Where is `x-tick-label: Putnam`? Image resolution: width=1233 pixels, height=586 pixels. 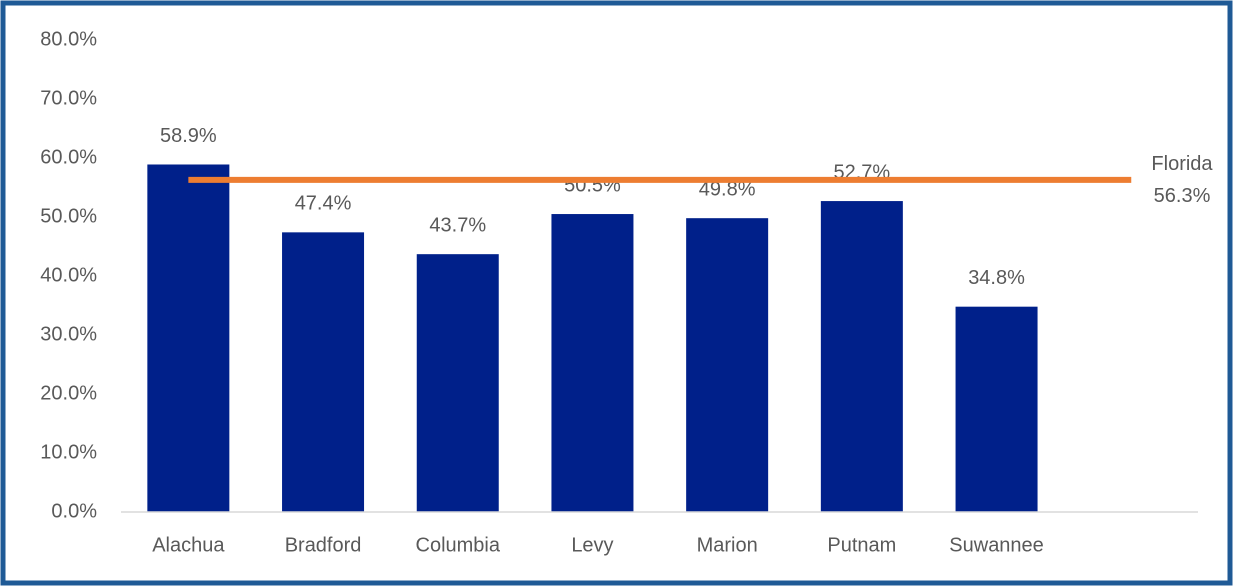
x-tick-label: Putnam is located at coordinates (861, 545).